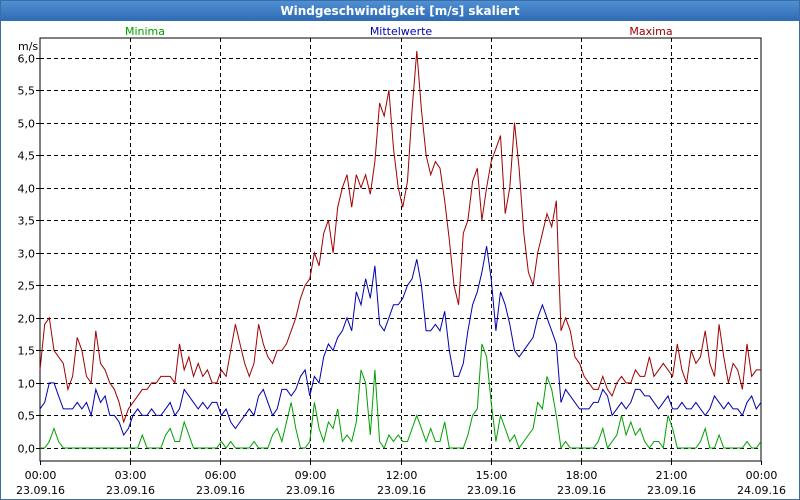 The image size is (800, 500). I want to click on y-tick-label: 2,0, so click(27, 319).